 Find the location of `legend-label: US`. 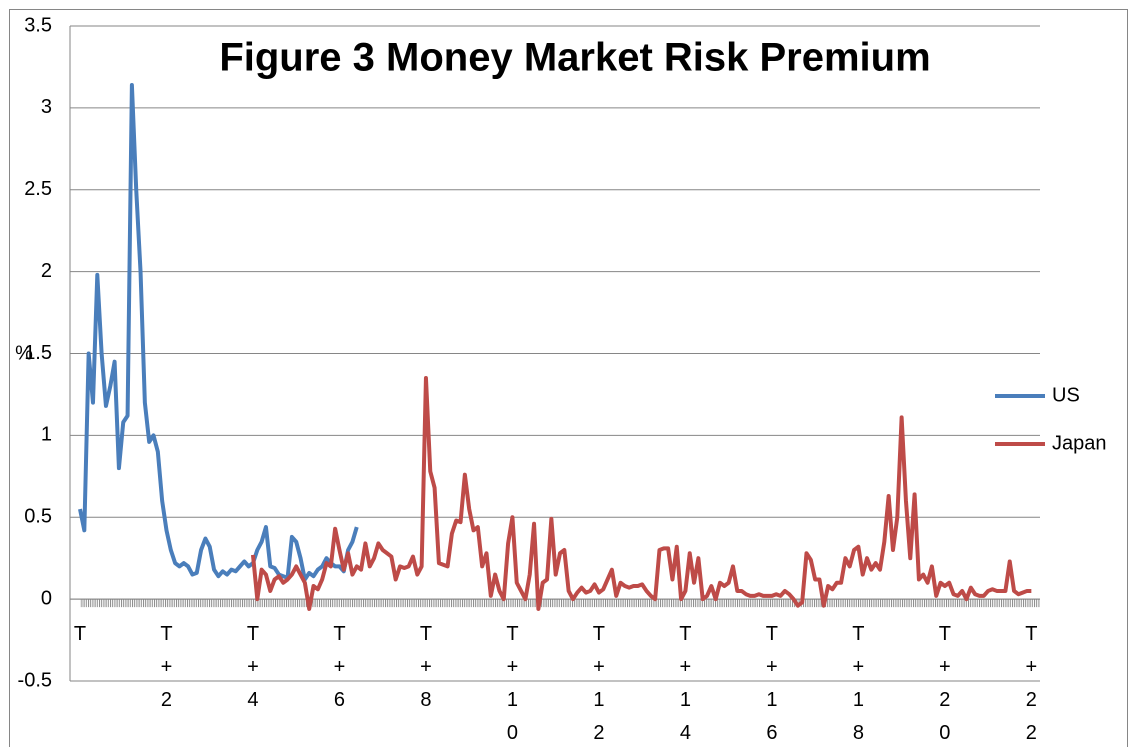

legend-label: US is located at coordinates (1066, 395).